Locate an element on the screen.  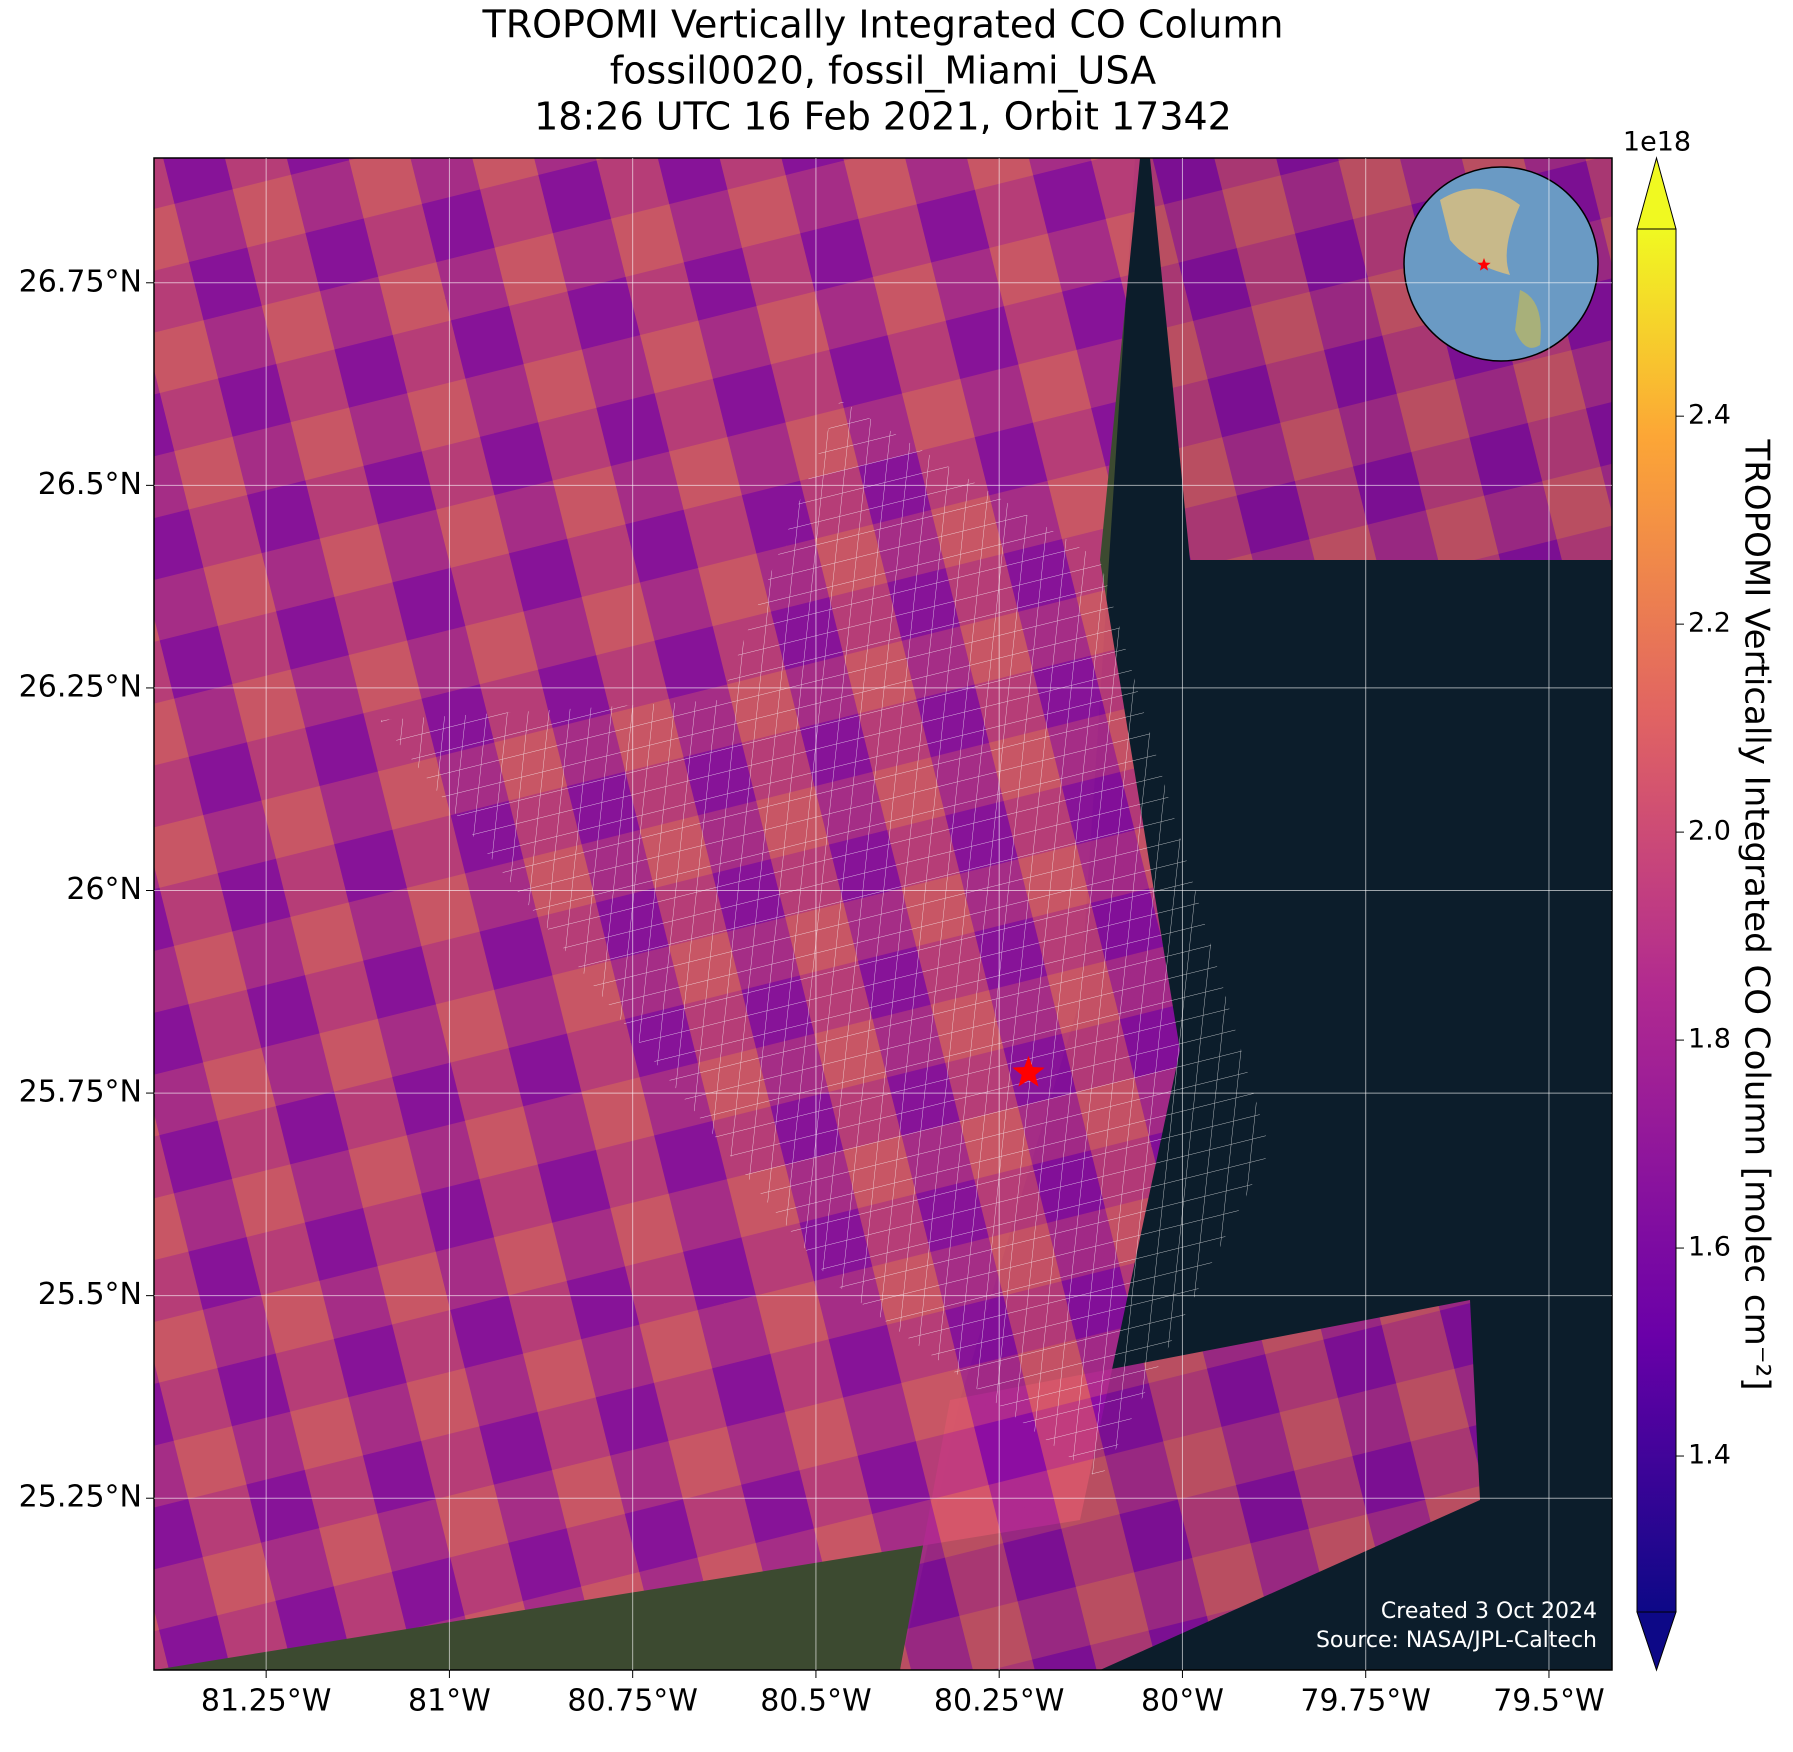
x-tick-label: 79.75°W is located at coordinates (1365, 1701).